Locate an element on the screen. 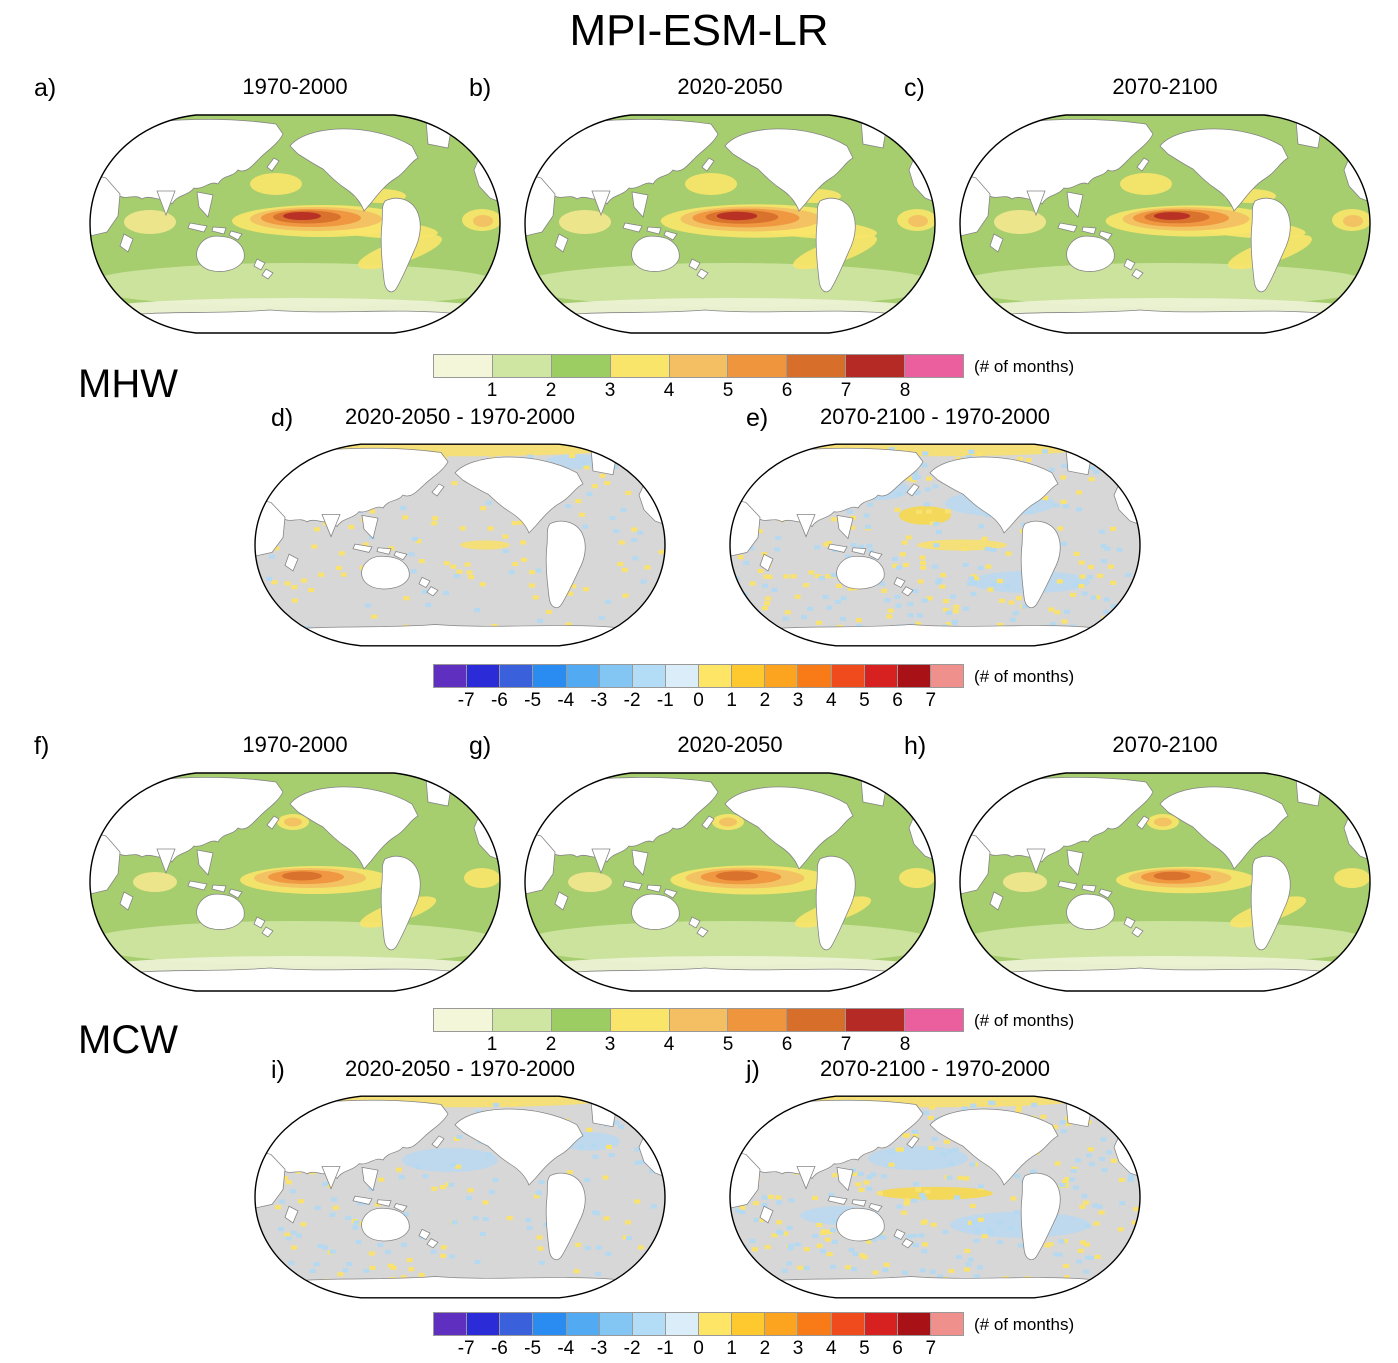  panel-header: f) 1970-2000 is located at coordinates (272, 747).